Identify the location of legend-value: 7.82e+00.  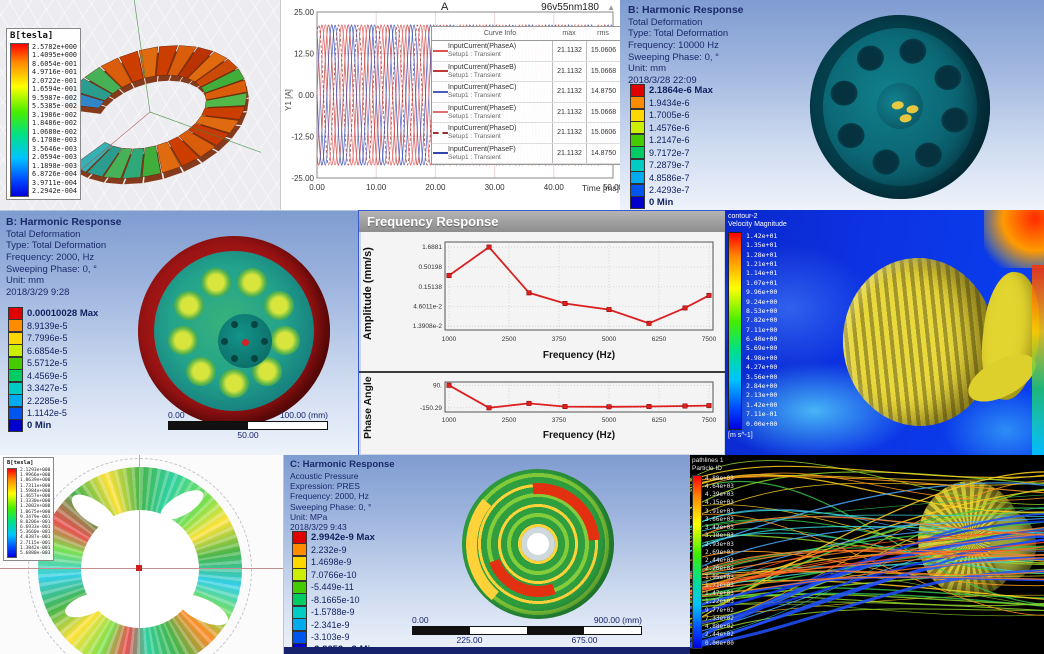
(762, 320).